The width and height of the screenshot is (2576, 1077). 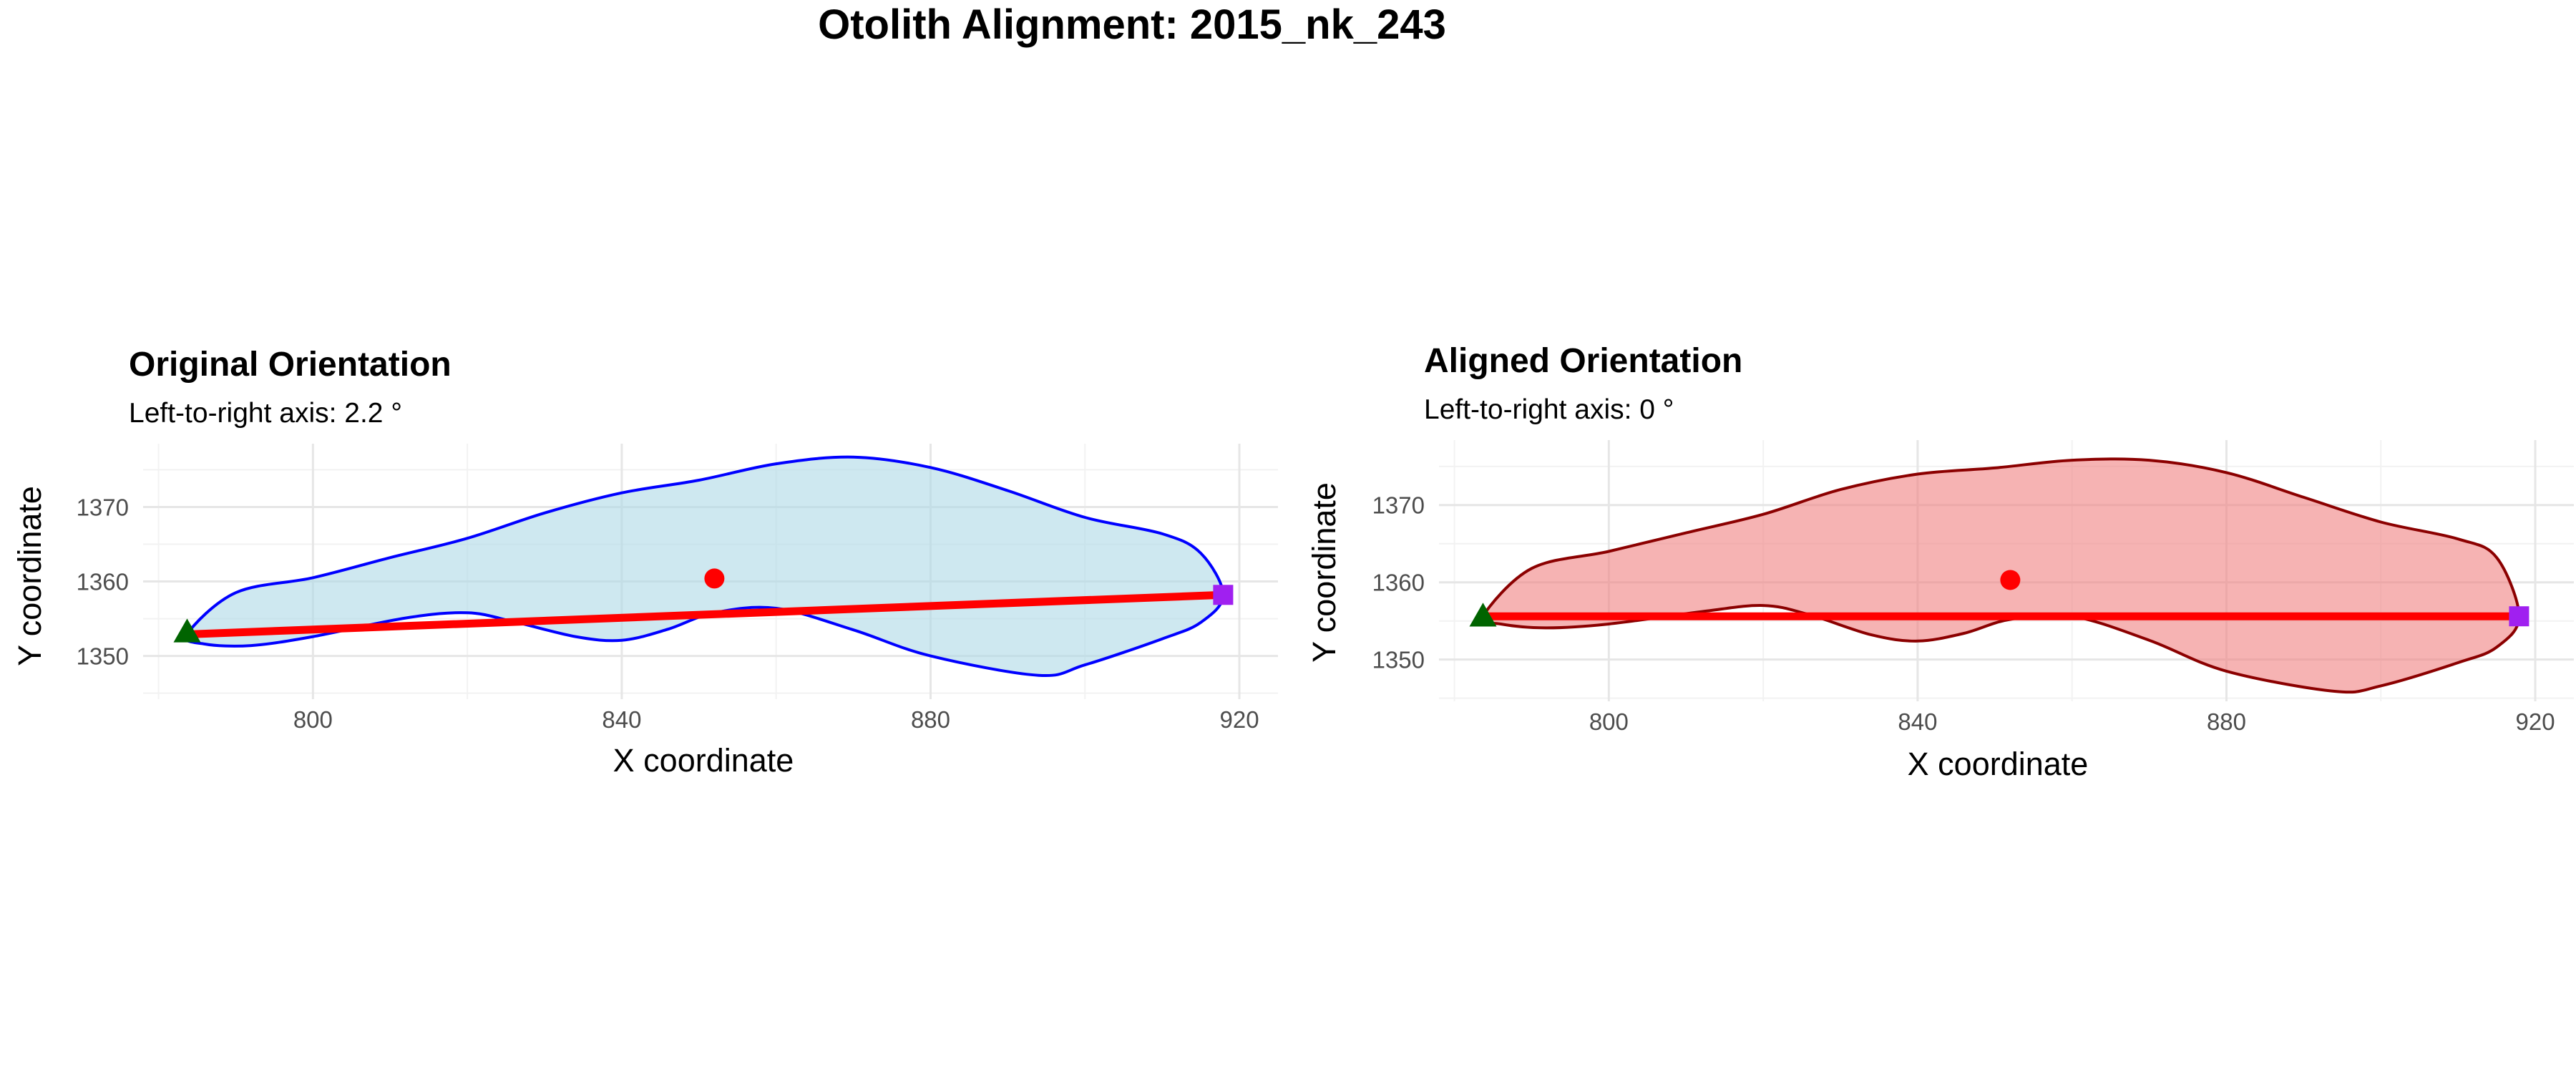 I want to click on left-to-right-axis-line, so click(x=705, y=614).